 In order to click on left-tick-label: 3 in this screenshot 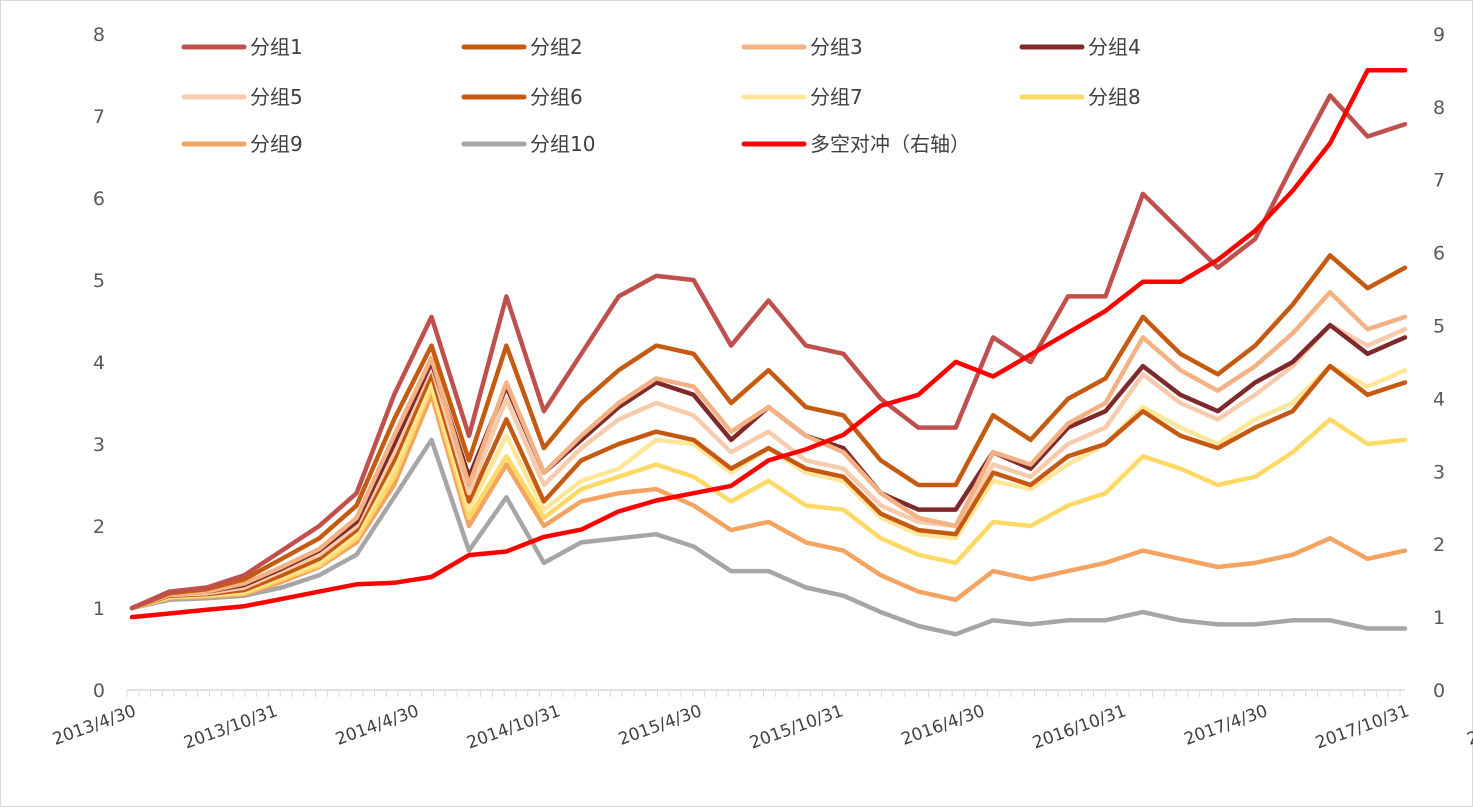, I will do `click(99, 445)`.